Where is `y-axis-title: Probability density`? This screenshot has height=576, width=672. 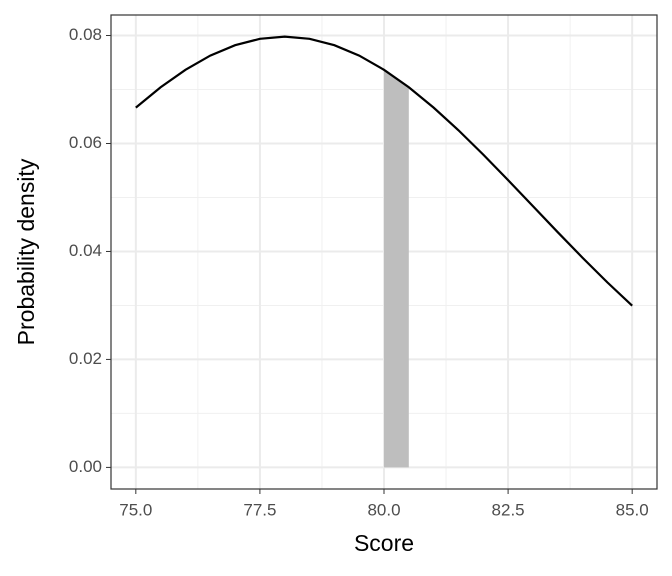
y-axis-title: Probability density is located at coordinates (26, 251).